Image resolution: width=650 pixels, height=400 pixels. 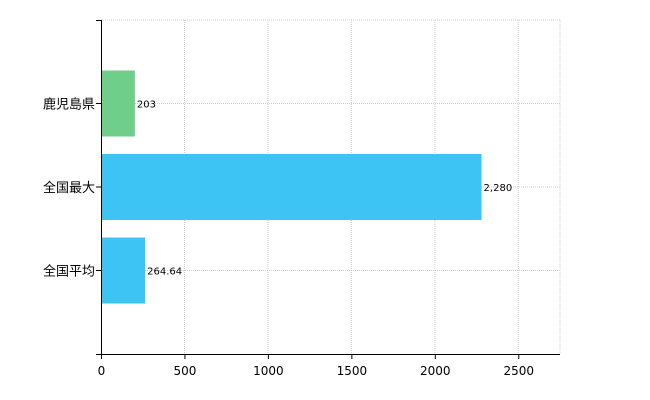 I want to click on category-label-1: 鹿児島県, so click(x=69, y=105).